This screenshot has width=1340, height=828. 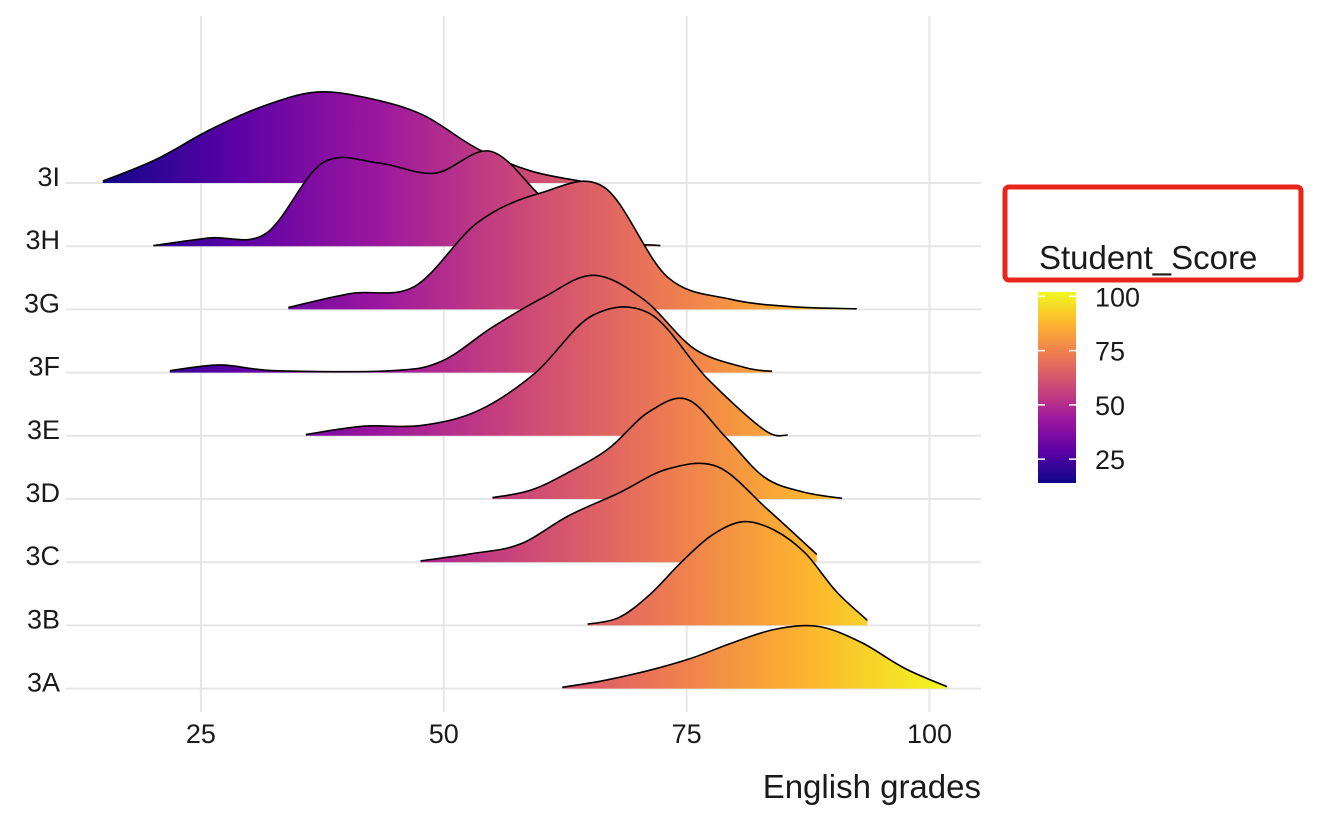 I want to click on category-label-3E: 3E, so click(x=43, y=430).